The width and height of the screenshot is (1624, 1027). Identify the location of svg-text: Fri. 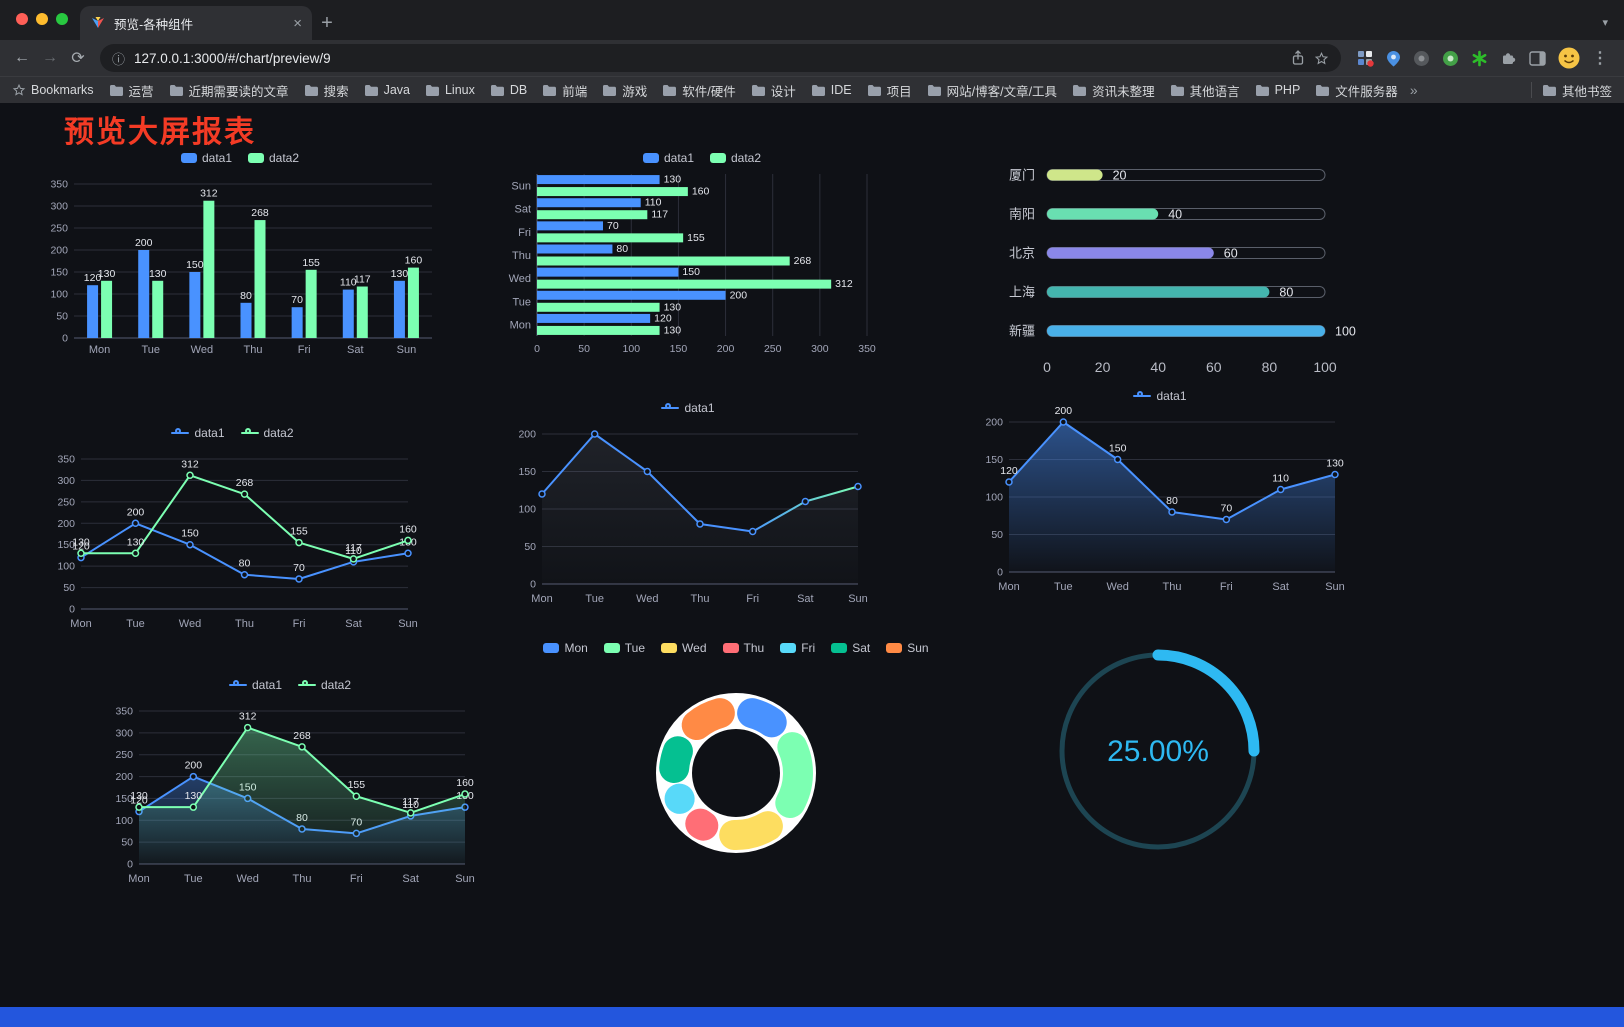
(1226, 587).